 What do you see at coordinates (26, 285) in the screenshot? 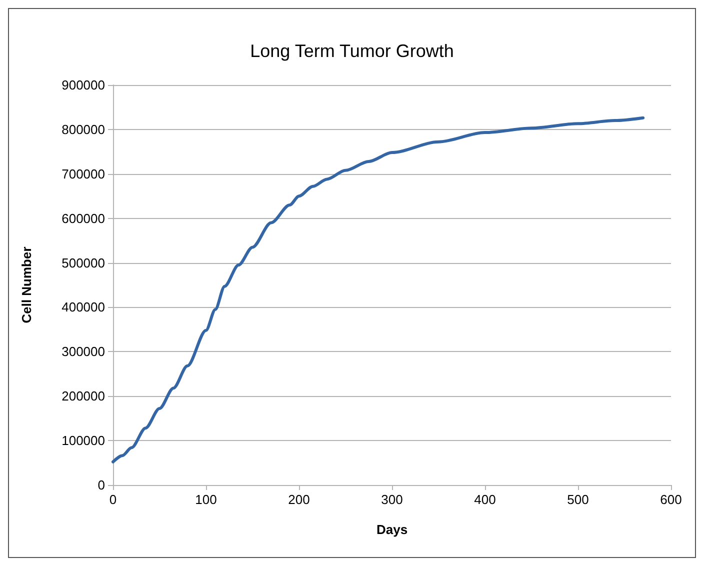
I see `y-axis-title: Cell Number` at bounding box center [26, 285].